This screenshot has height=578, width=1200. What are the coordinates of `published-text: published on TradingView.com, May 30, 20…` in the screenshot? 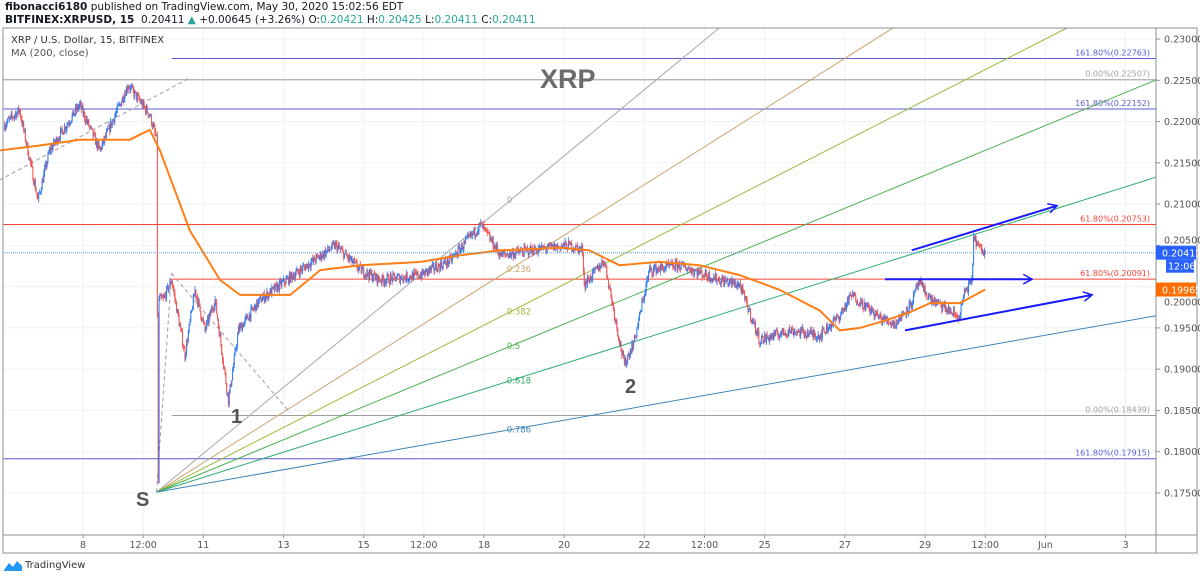 It's located at (247, 7).